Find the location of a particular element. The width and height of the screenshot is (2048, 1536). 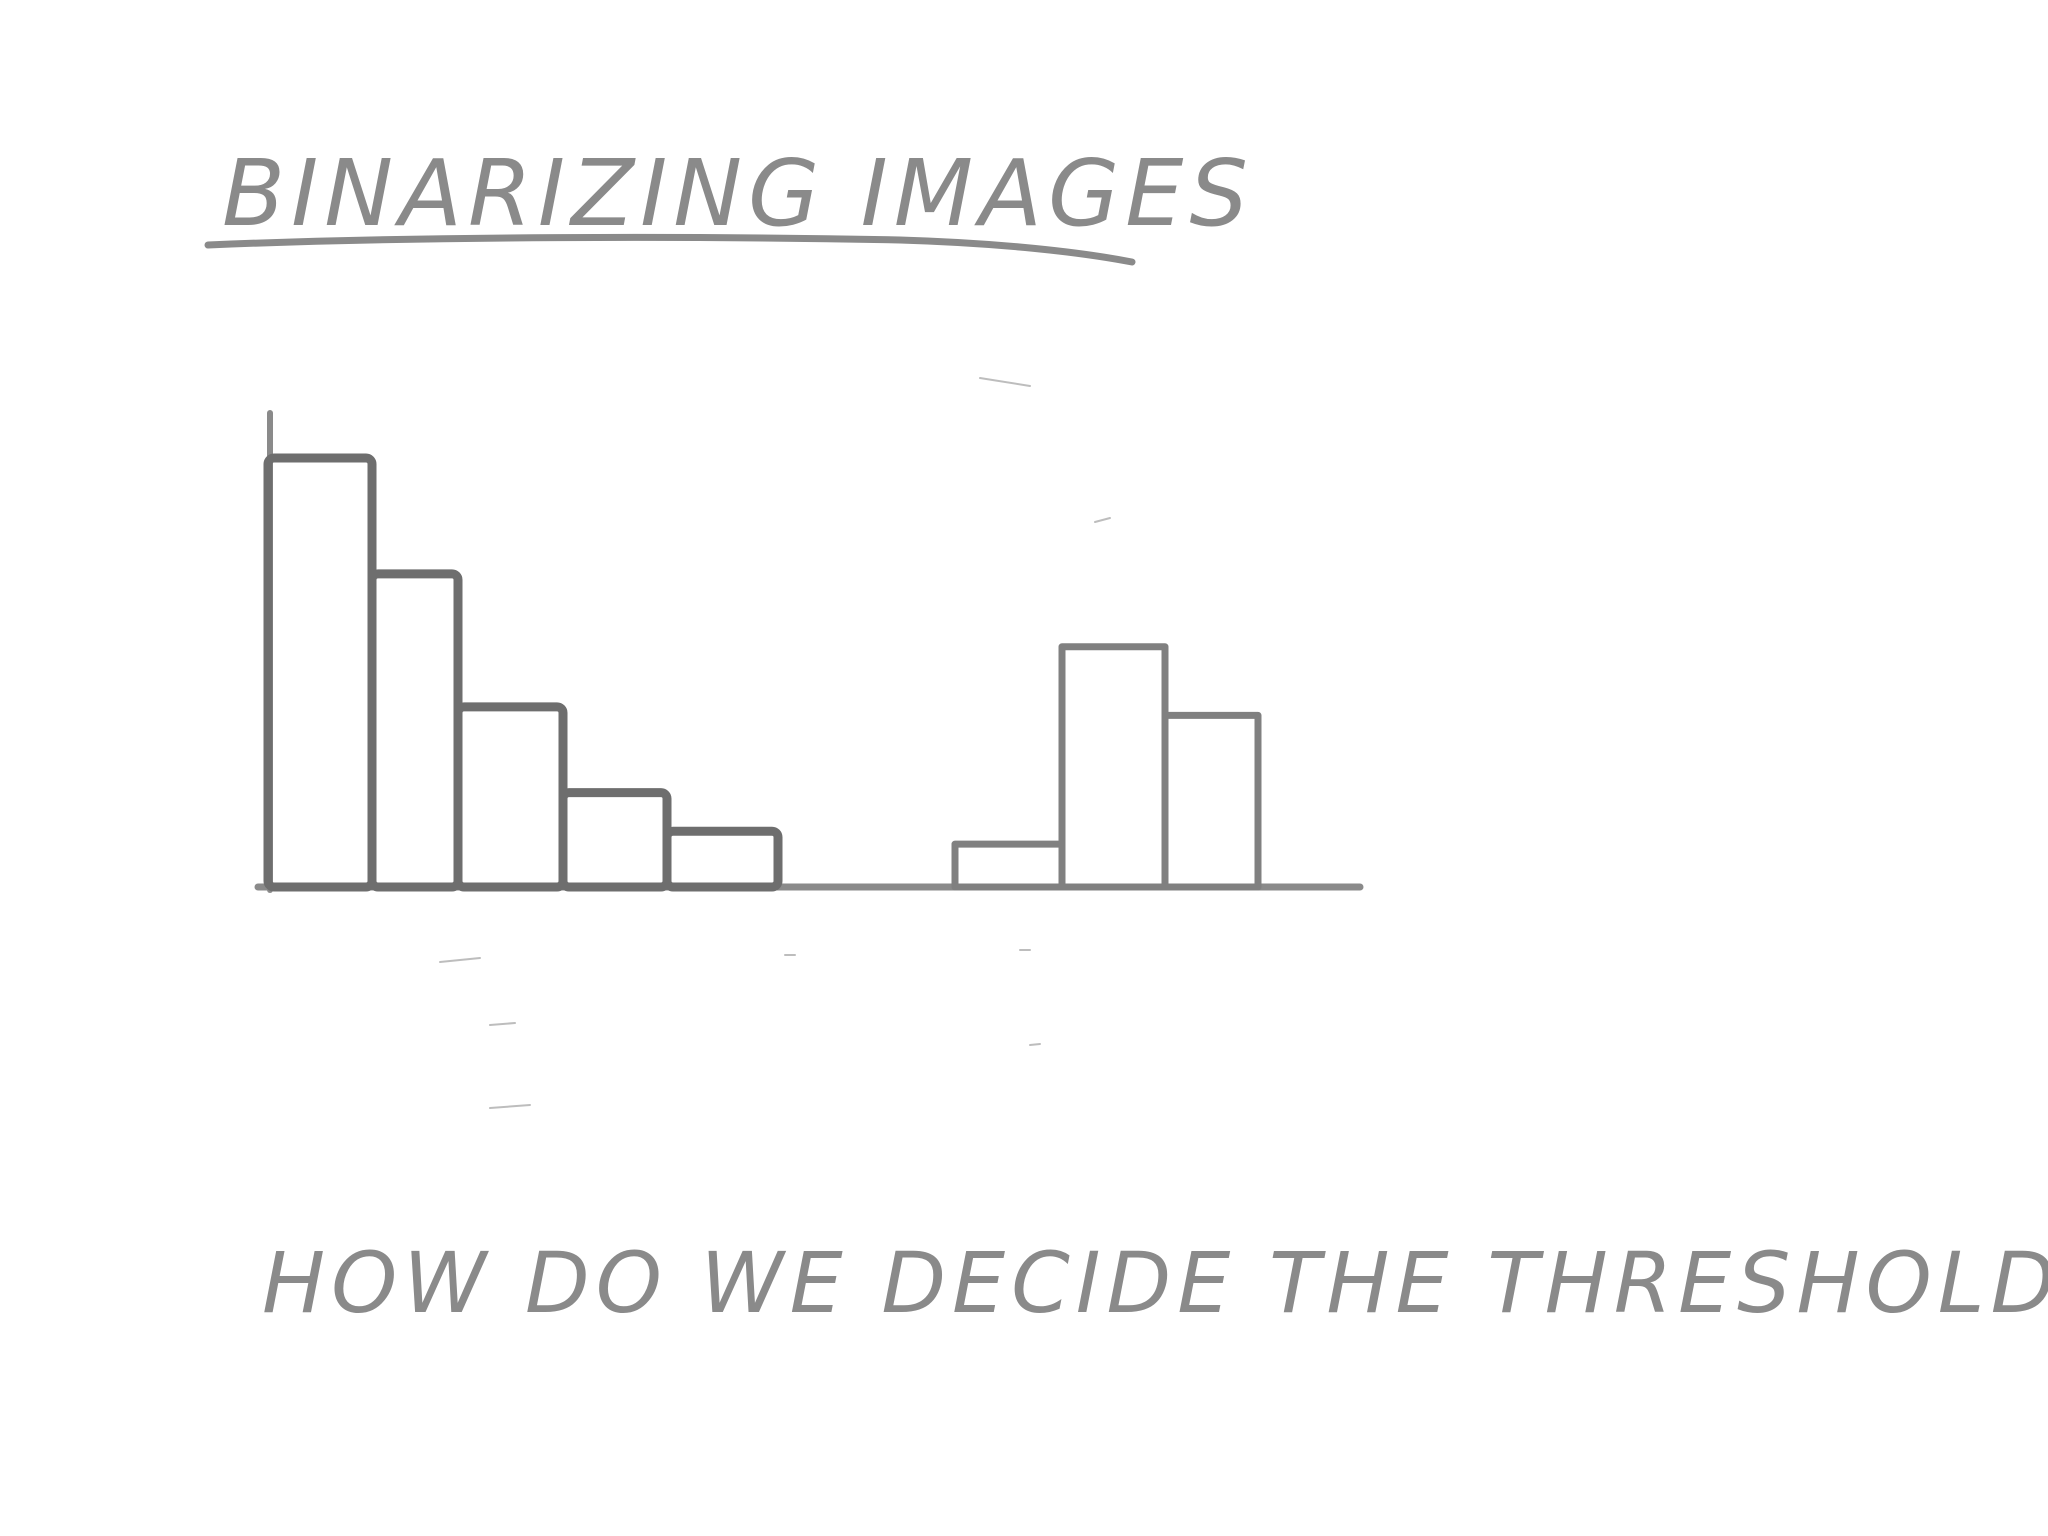

title-underline is located at coordinates (670, 249).